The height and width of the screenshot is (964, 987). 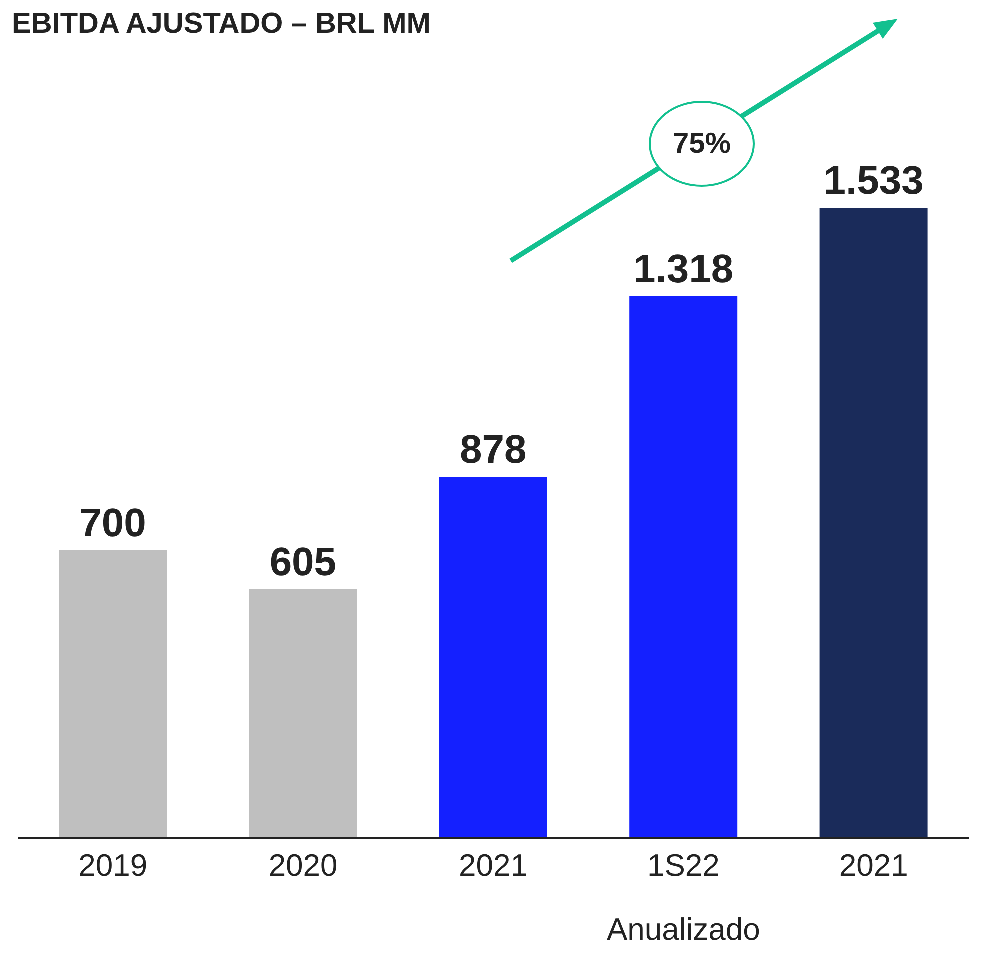 What do you see at coordinates (303, 562) in the screenshot?
I see `data-label: 605` at bounding box center [303, 562].